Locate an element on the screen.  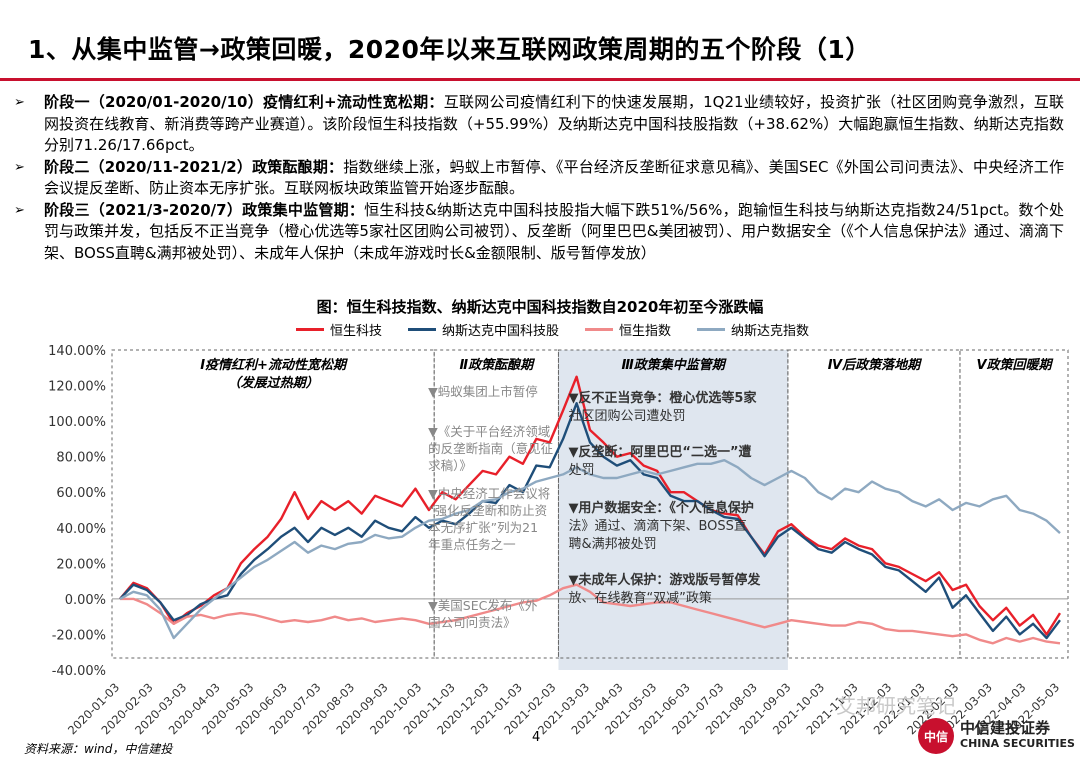
annotation-phase3: ▼反不正当竞争：橙心优选等5家社区团购公司遭处罚 is located at coordinates (662, 407).